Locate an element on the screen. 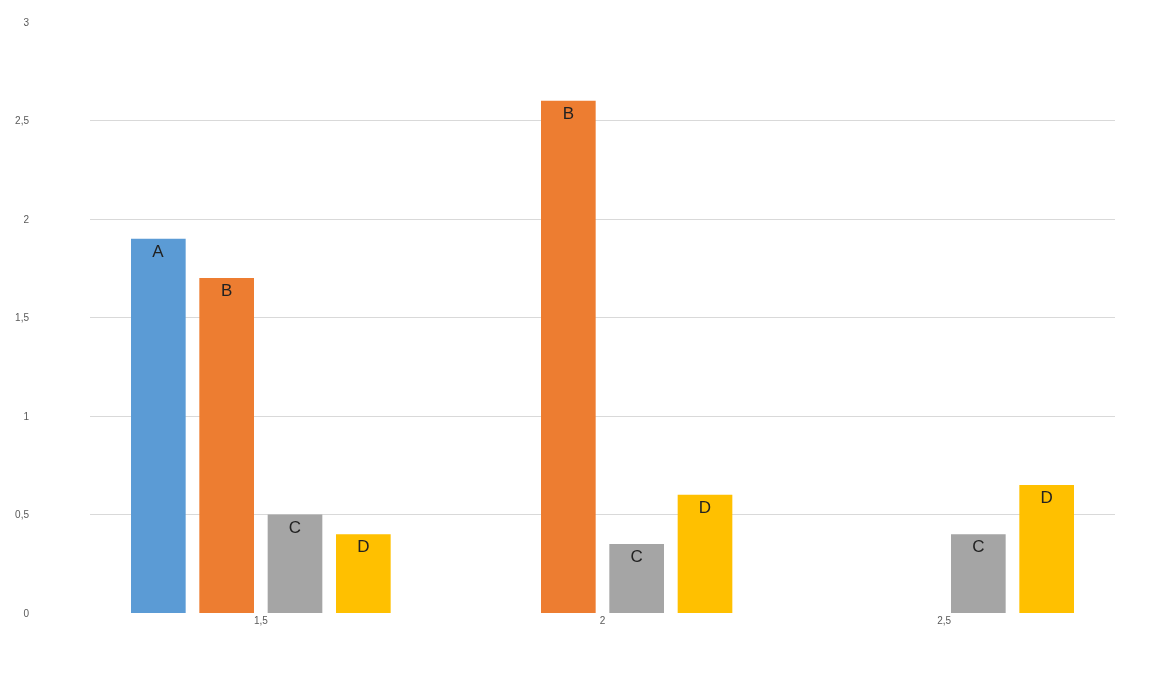 The height and width of the screenshot is (673, 1170). series-label: D is located at coordinates (363, 547).